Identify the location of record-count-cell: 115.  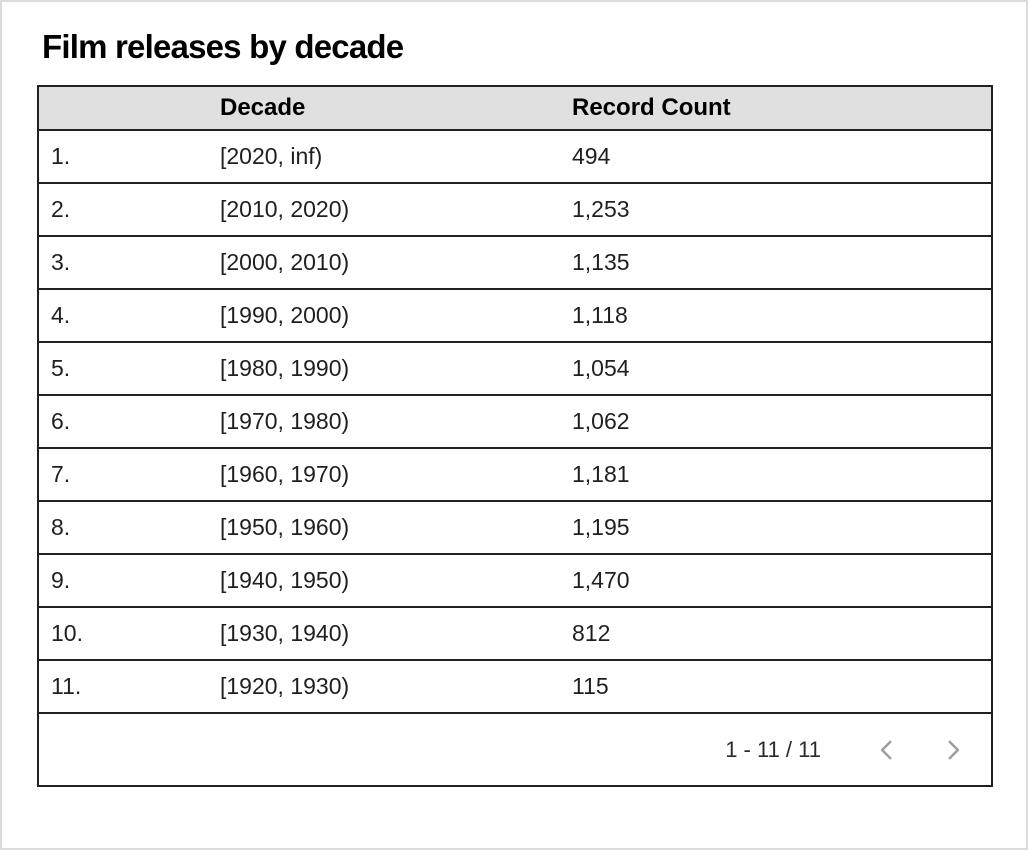
(590, 686).